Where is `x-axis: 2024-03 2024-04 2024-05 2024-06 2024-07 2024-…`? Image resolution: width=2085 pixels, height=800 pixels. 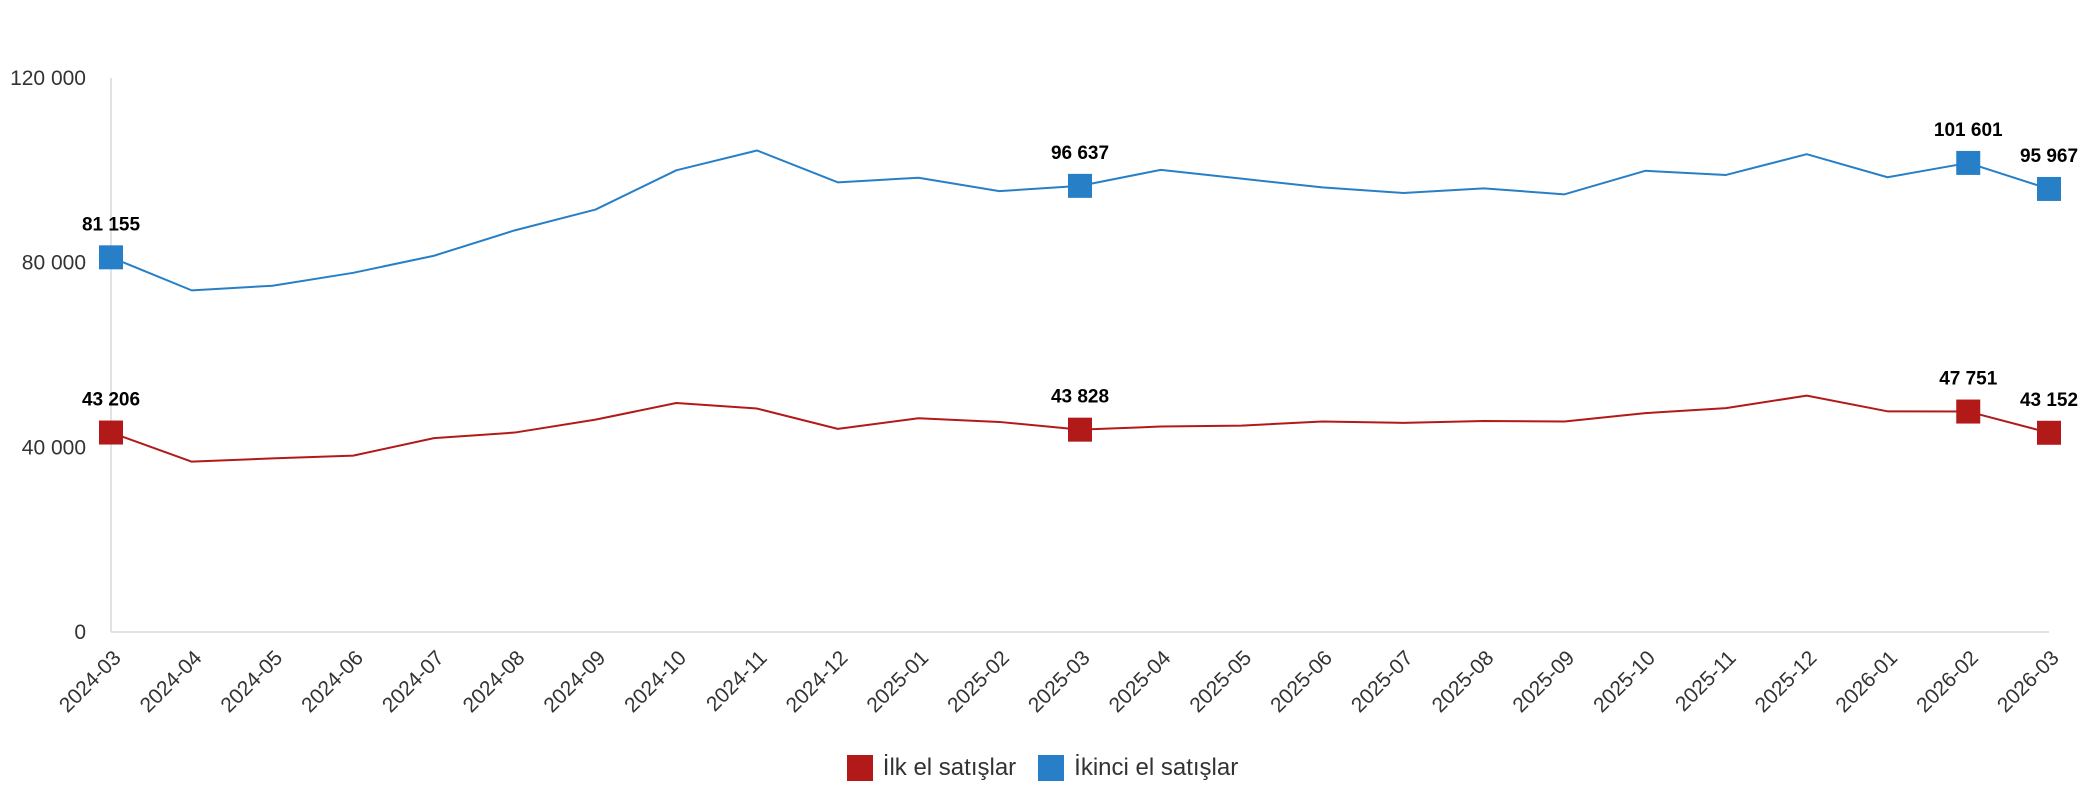
x-axis: 2024-03 2024-04 2024-05 2024-06 2024-07 2024-… is located at coordinates (1059, 674).